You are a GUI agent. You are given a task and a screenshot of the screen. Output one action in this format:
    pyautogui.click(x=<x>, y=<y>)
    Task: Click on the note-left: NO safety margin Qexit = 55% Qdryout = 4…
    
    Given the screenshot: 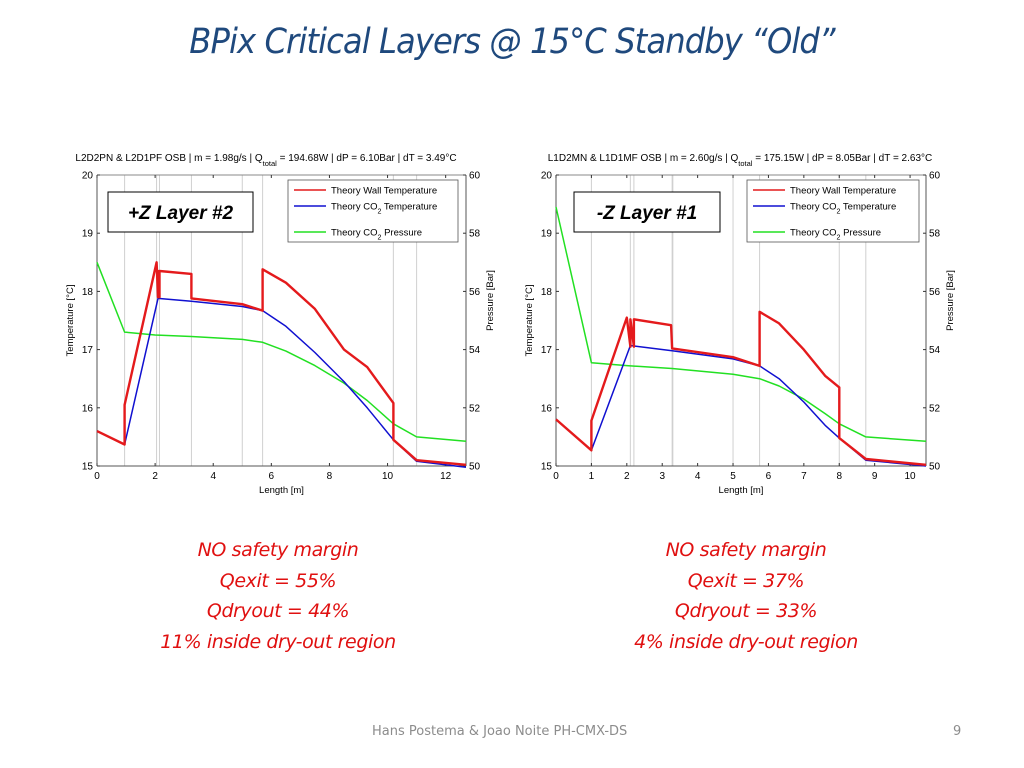 What is the action you would take?
    pyautogui.click(x=278, y=596)
    